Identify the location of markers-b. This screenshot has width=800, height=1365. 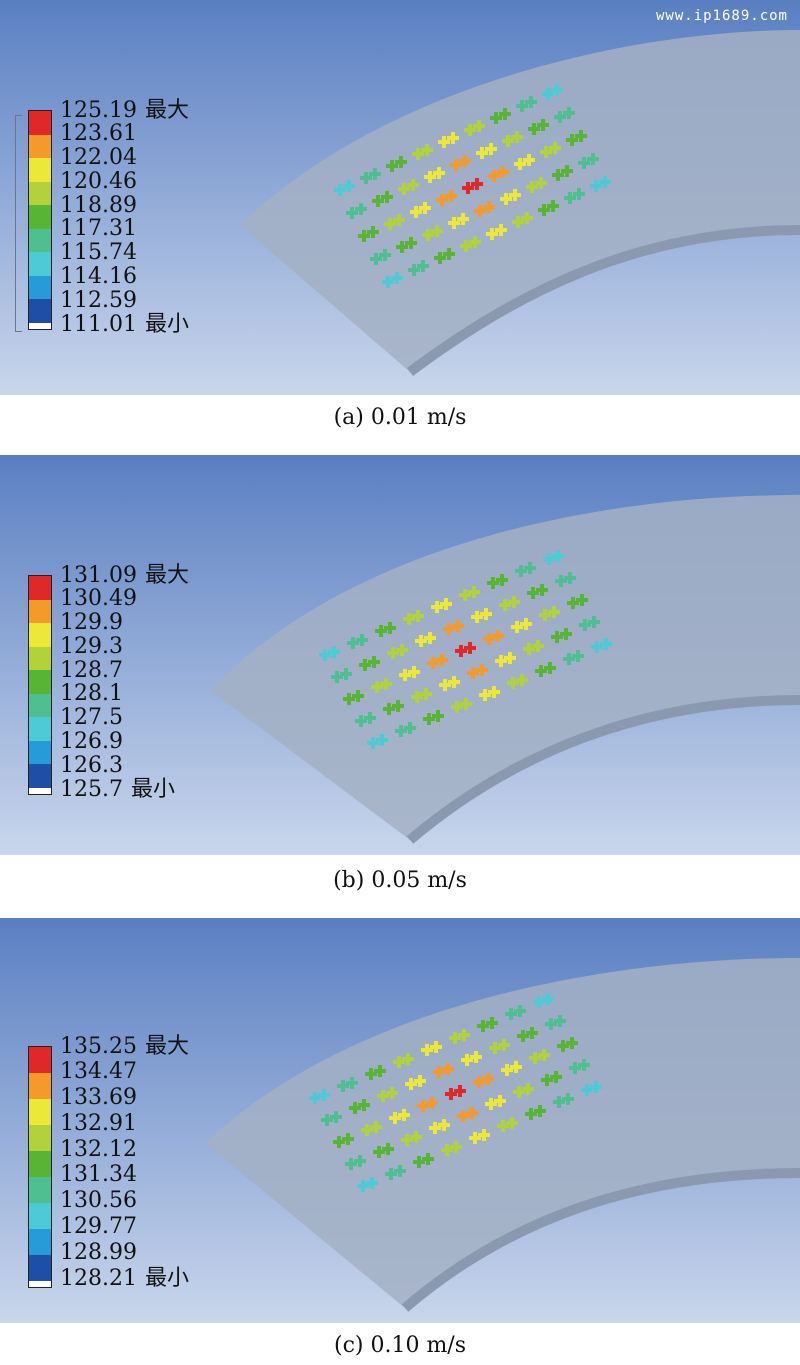
(465, 649).